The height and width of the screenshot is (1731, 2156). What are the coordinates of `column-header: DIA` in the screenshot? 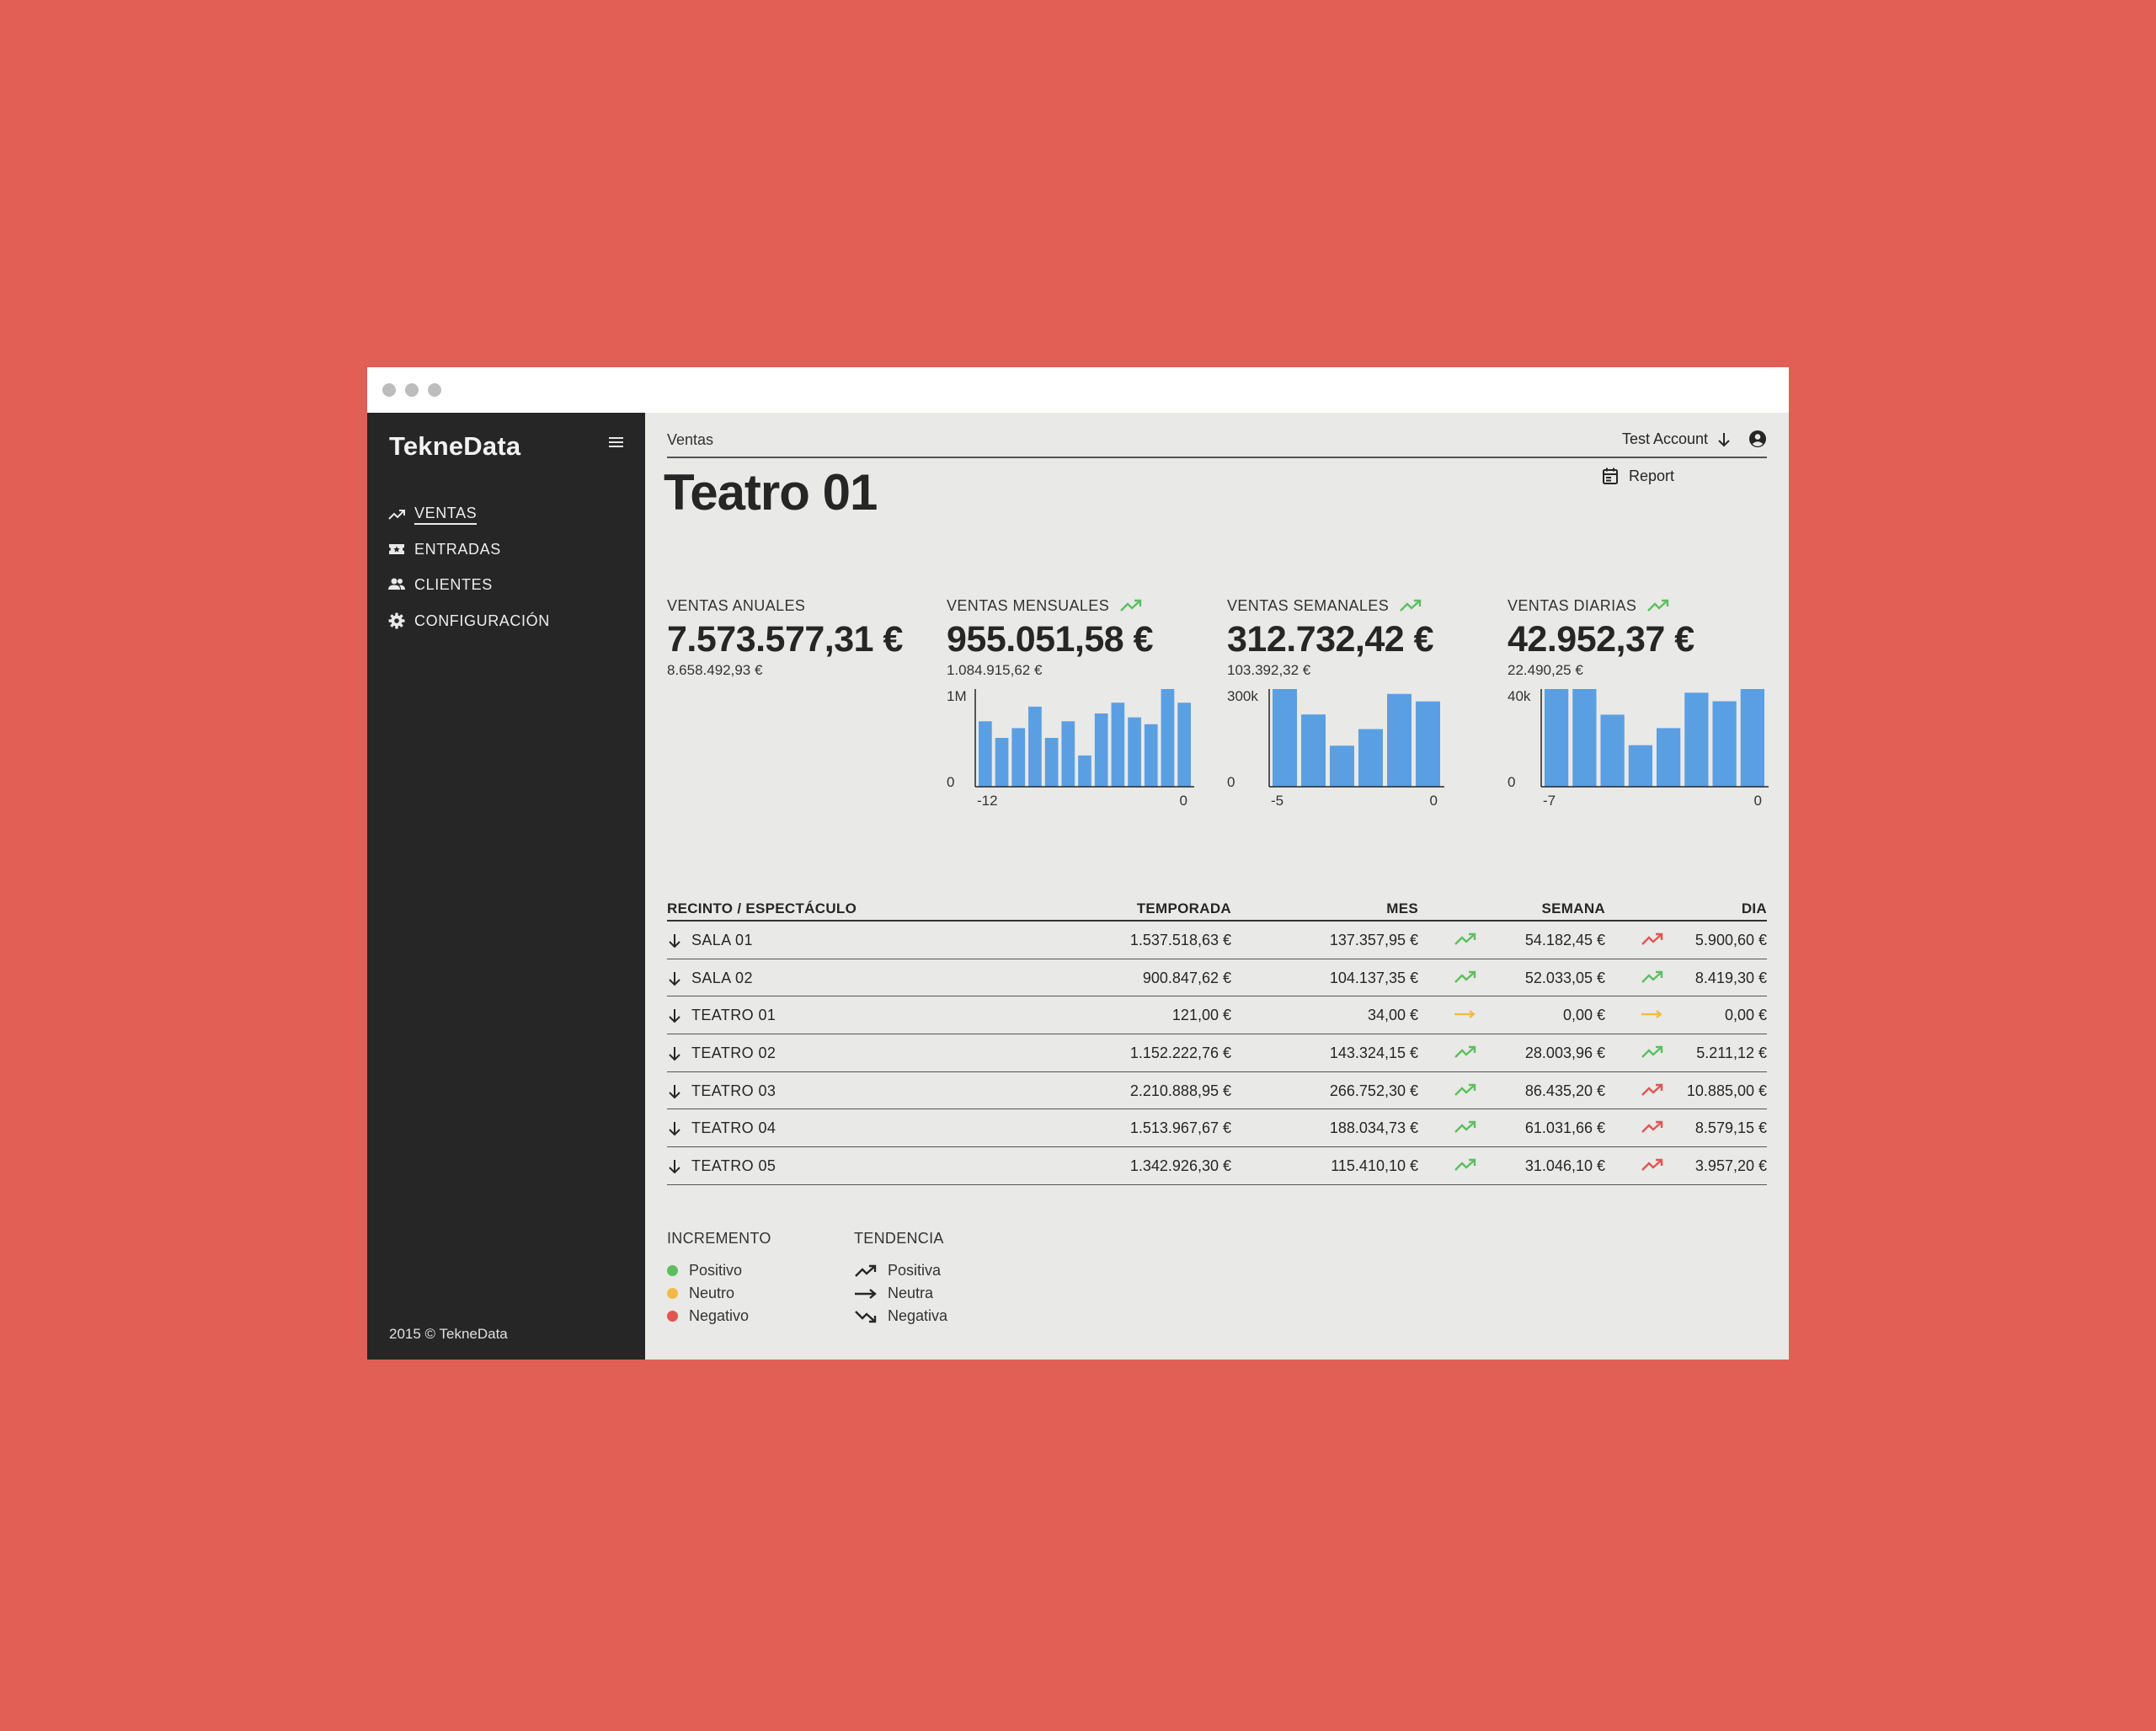 It's located at (1754, 908).